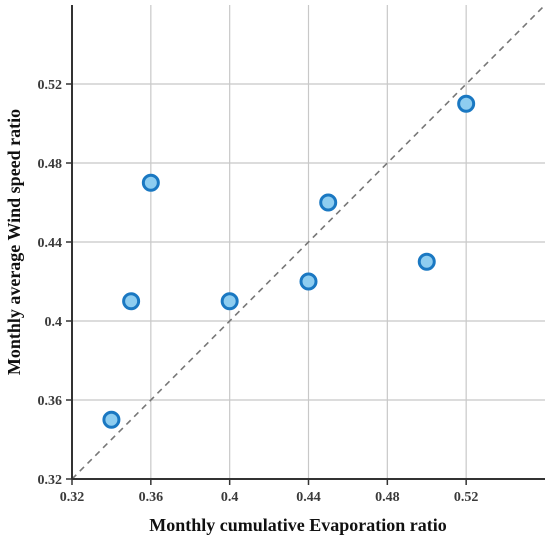  What do you see at coordinates (72, 497) in the screenshot?
I see `x-tick-label-0: 0.32` at bounding box center [72, 497].